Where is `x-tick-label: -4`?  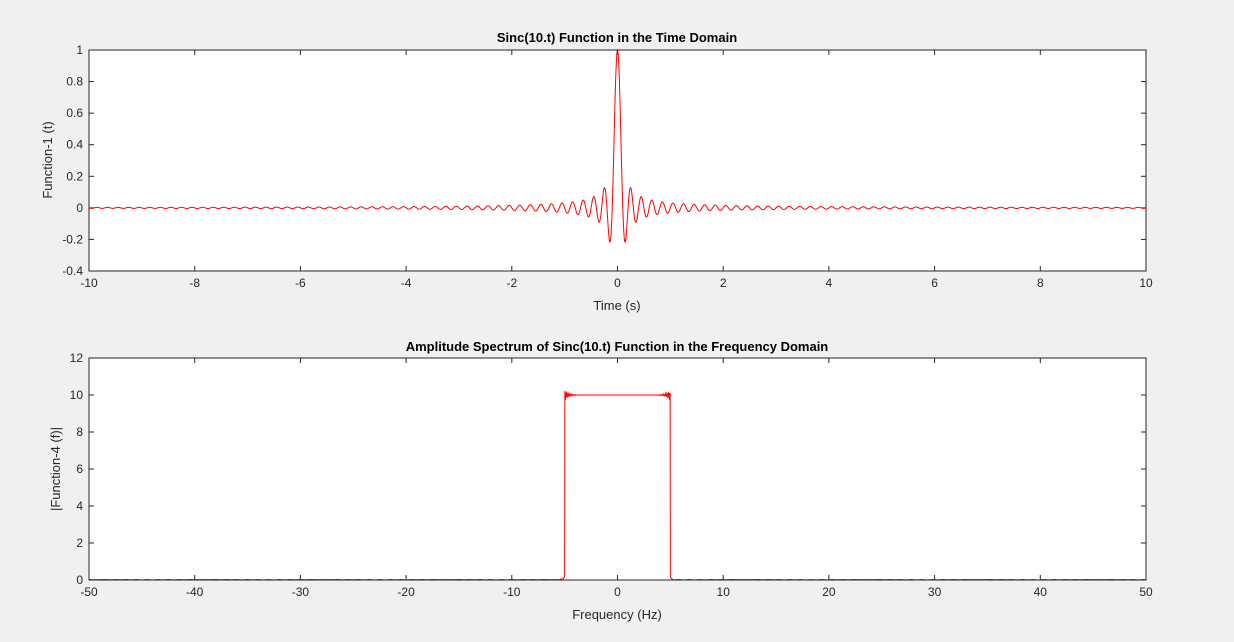
x-tick-label: -4 is located at coordinates (406, 283).